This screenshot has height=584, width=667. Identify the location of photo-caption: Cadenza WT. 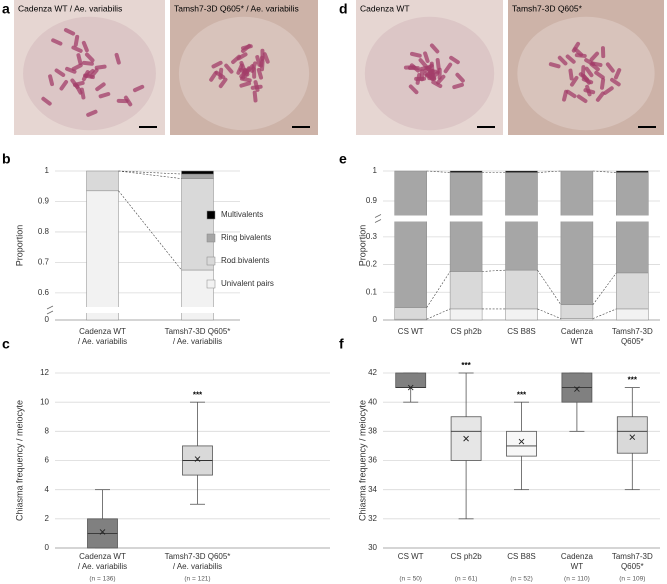
(385, 8).